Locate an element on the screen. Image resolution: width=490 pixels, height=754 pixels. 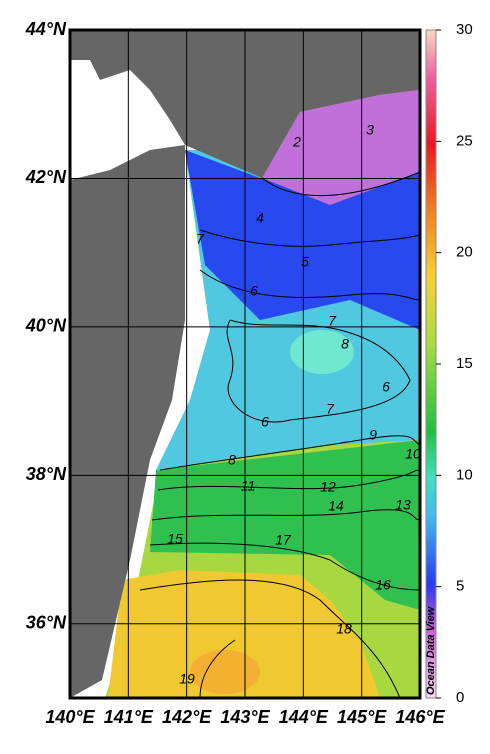
lat-tick-label: 44°N is located at coordinates (46, 29).